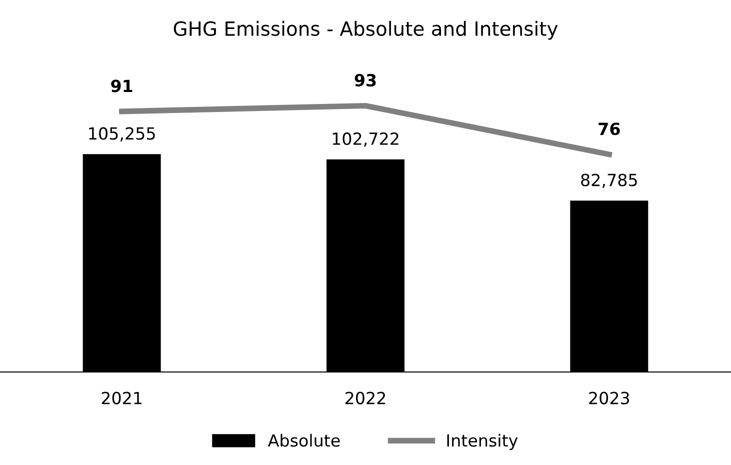 The height and width of the screenshot is (465, 731). Describe the element at coordinates (122, 134) in the screenshot. I see `data-label: 105,255` at that location.